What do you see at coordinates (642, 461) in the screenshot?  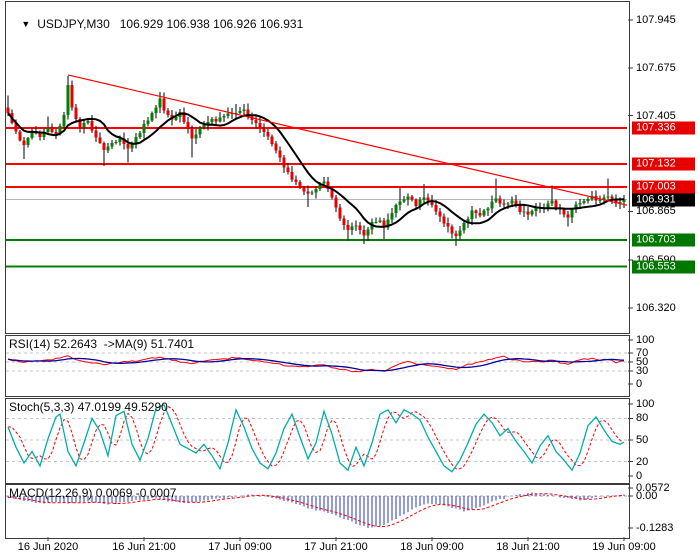 I see `indicator-scale-label: 20` at bounding box center [642, 461].